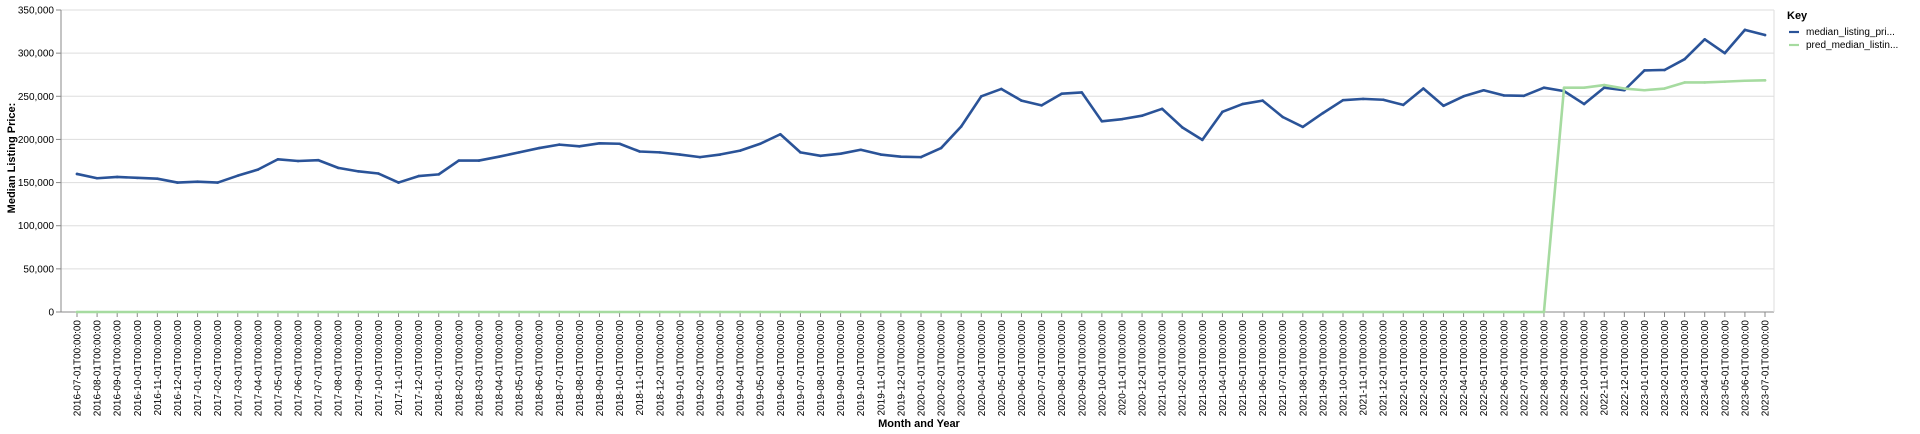  What do you see at coordinates (1504, 368) in the screenshot?
I see `x-tick-label: 2022-06-01T00:00:00` at bounding box center [1504, 368].